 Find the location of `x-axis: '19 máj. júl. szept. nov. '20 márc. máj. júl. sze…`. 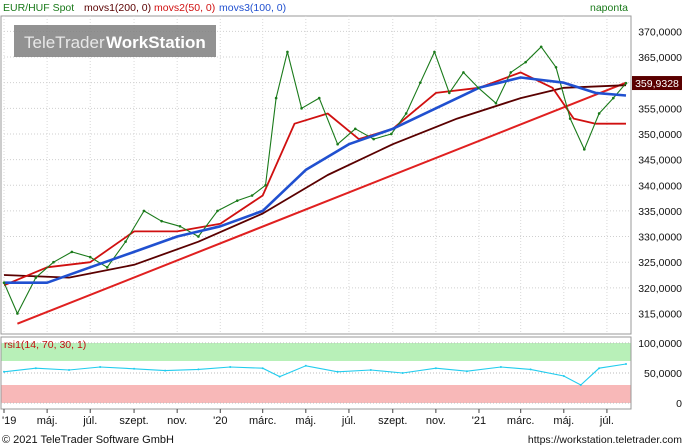

x-axis: '19 máj. júl. szept. nov. '20 márc. máj. júl. sze… is located at coordinates (308, 418).